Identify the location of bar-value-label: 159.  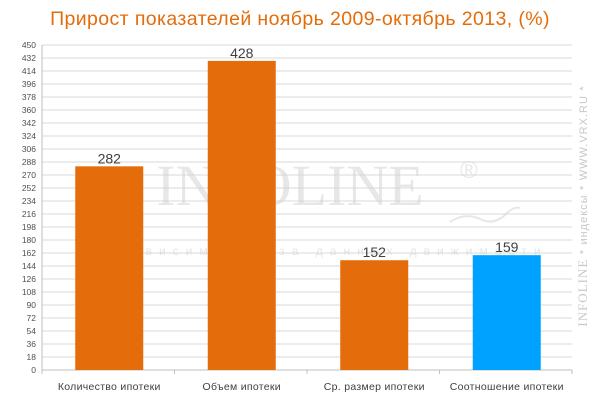
(507, 247).